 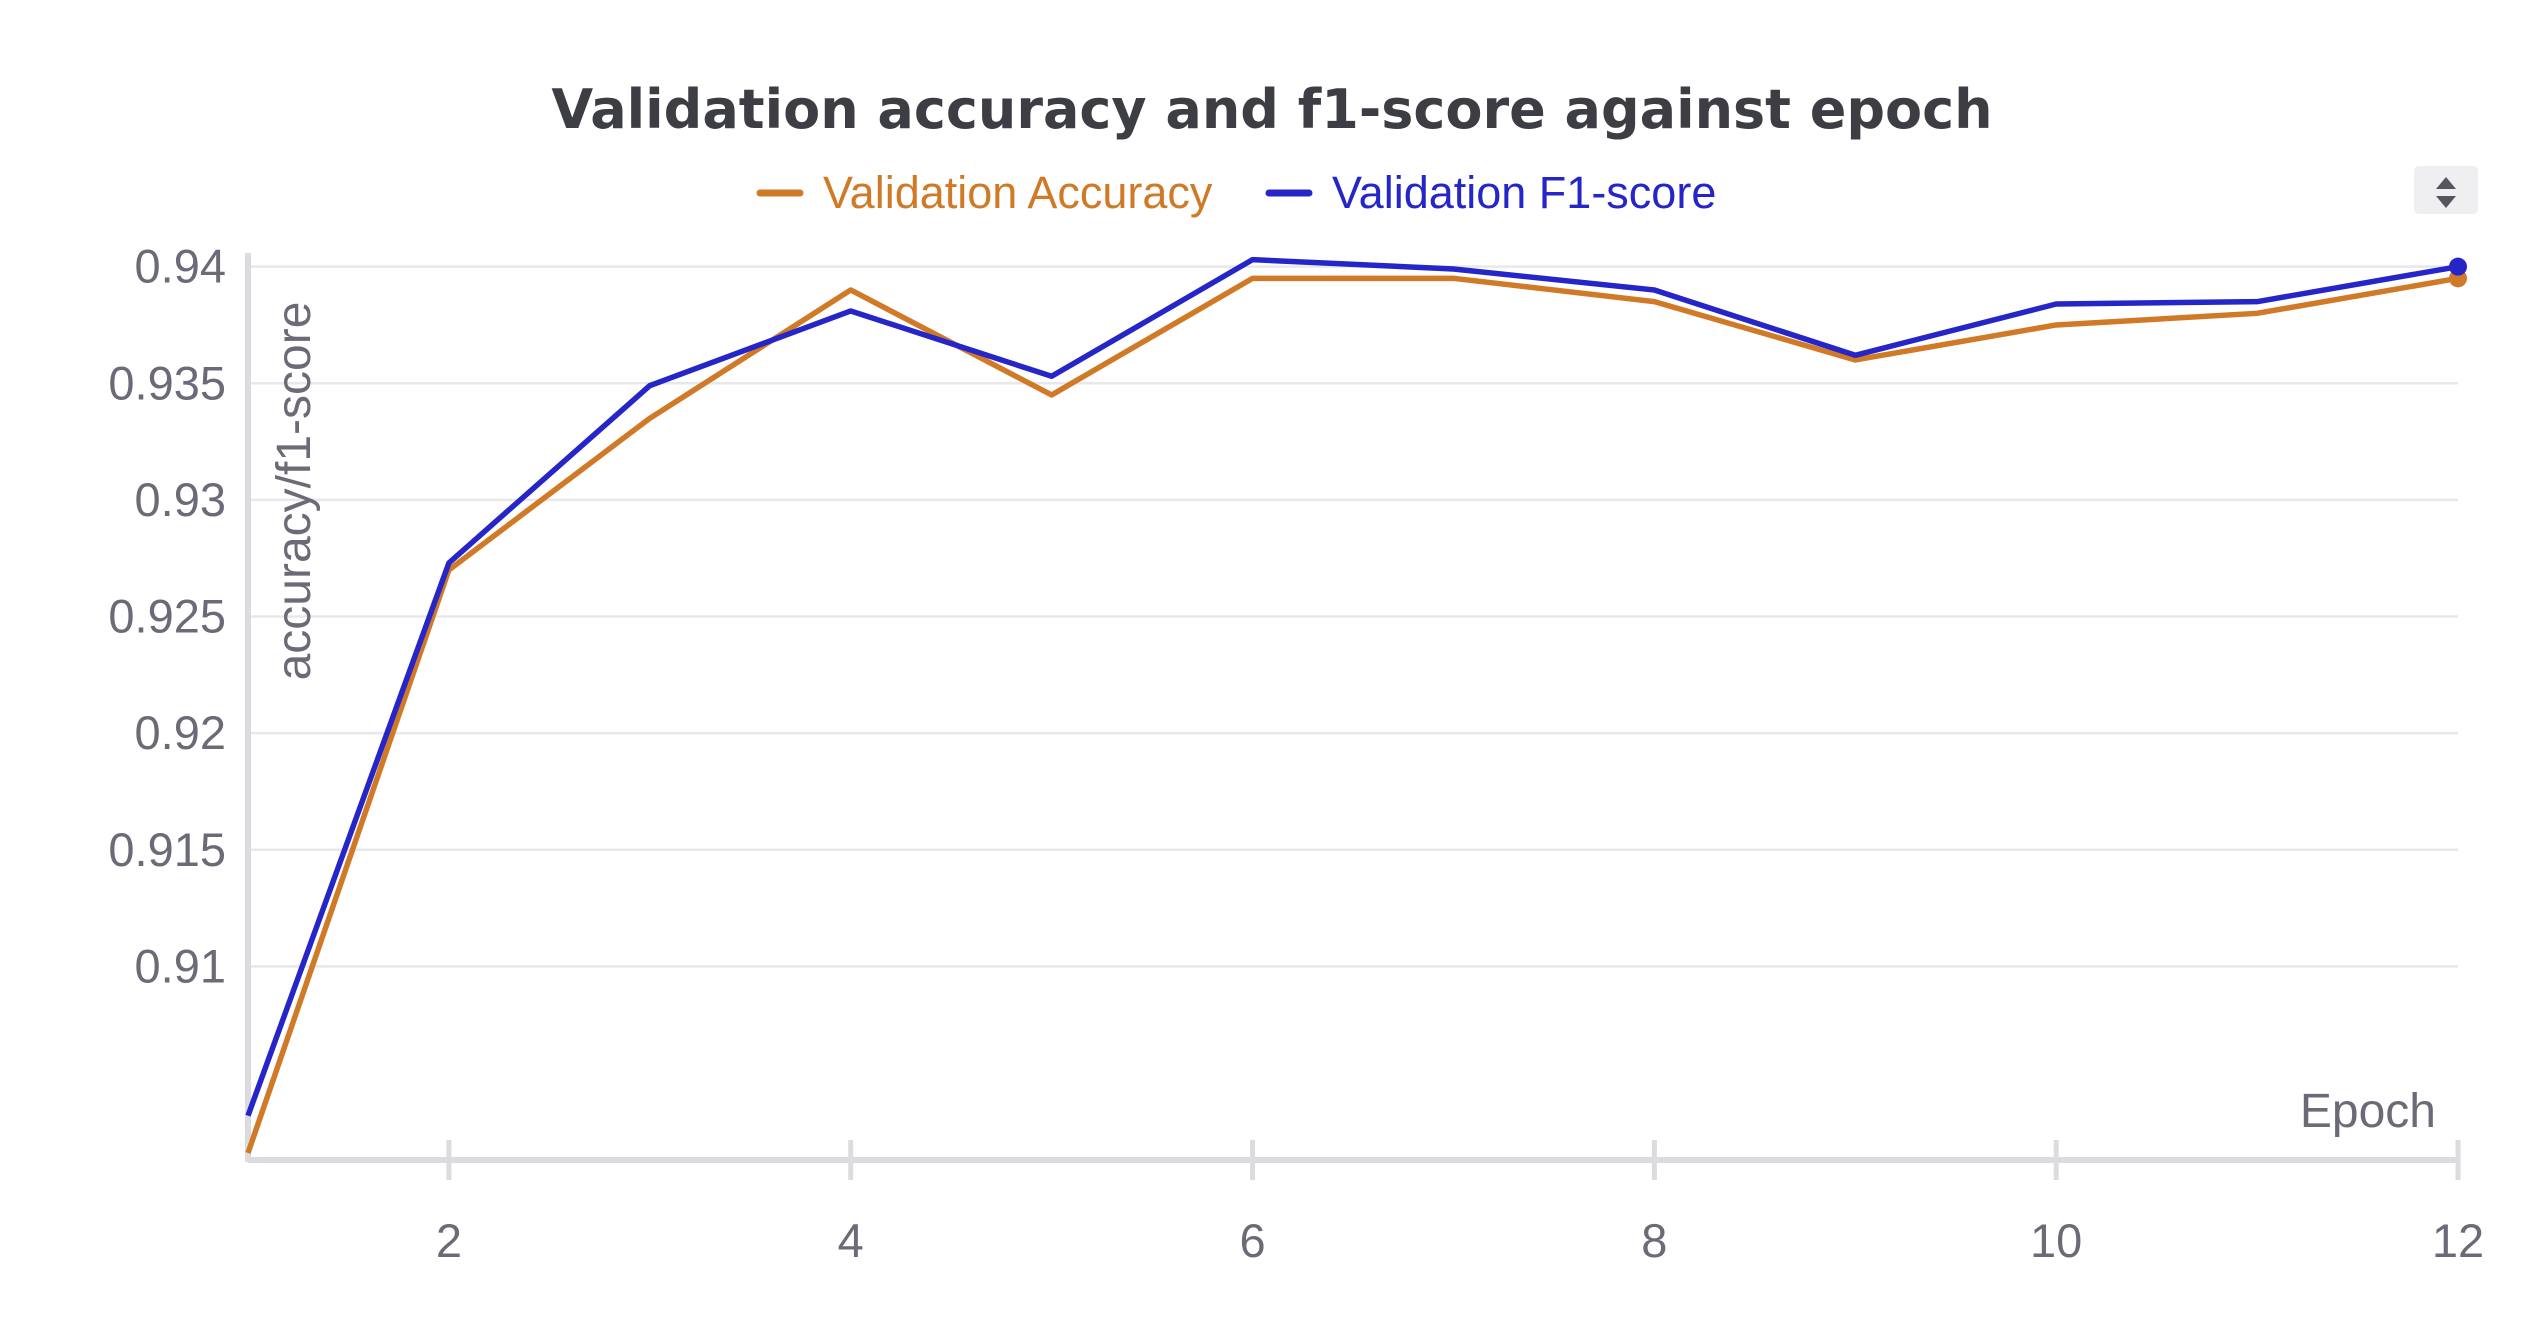 What do you see at coordinates (2458, 1240) in the screenshot?
I see `x-tick-label: 12` at bounding box center [2458, 1240].